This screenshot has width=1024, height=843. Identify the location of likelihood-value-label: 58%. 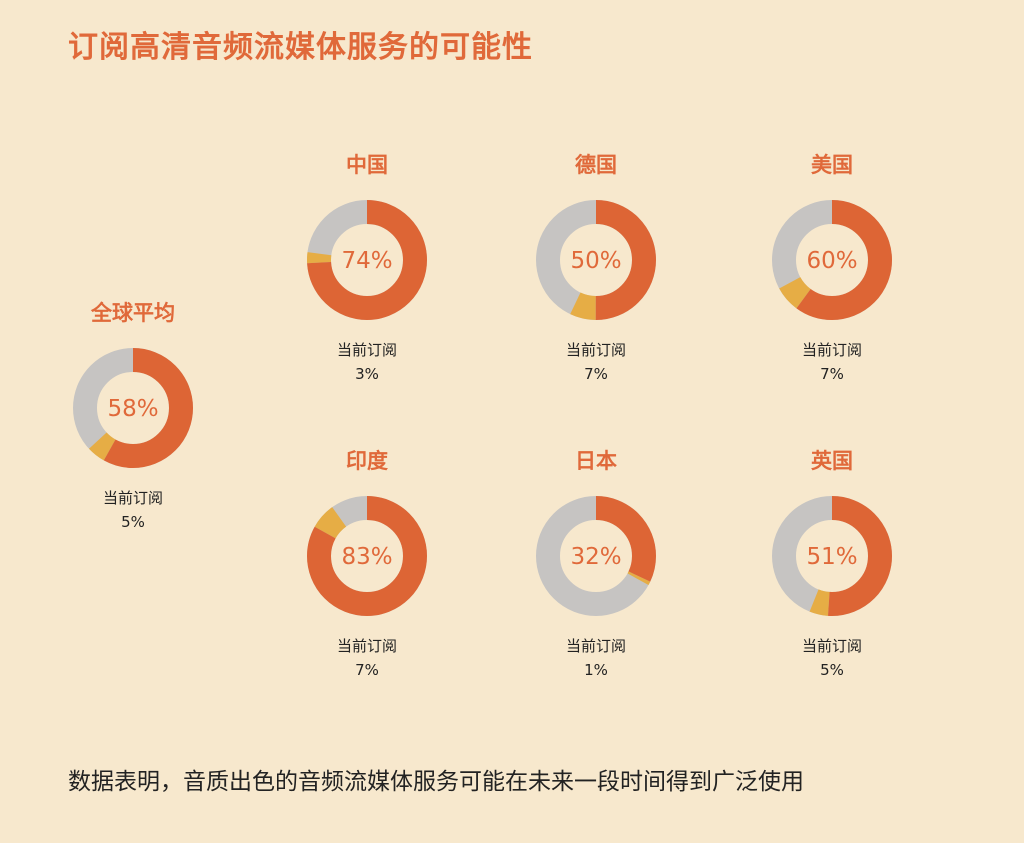
(132, 409).